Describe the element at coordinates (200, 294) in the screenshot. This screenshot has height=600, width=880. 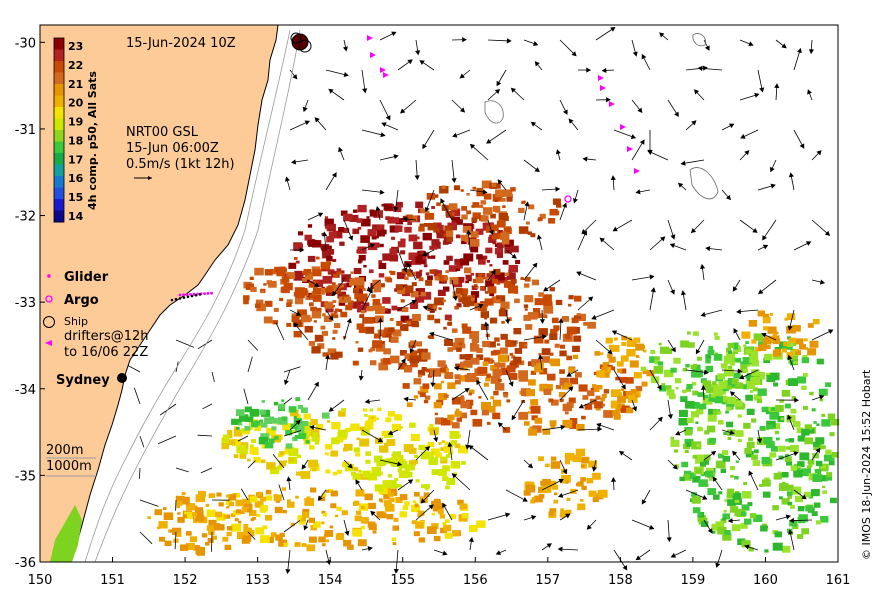
I see `glider-point` at that location.